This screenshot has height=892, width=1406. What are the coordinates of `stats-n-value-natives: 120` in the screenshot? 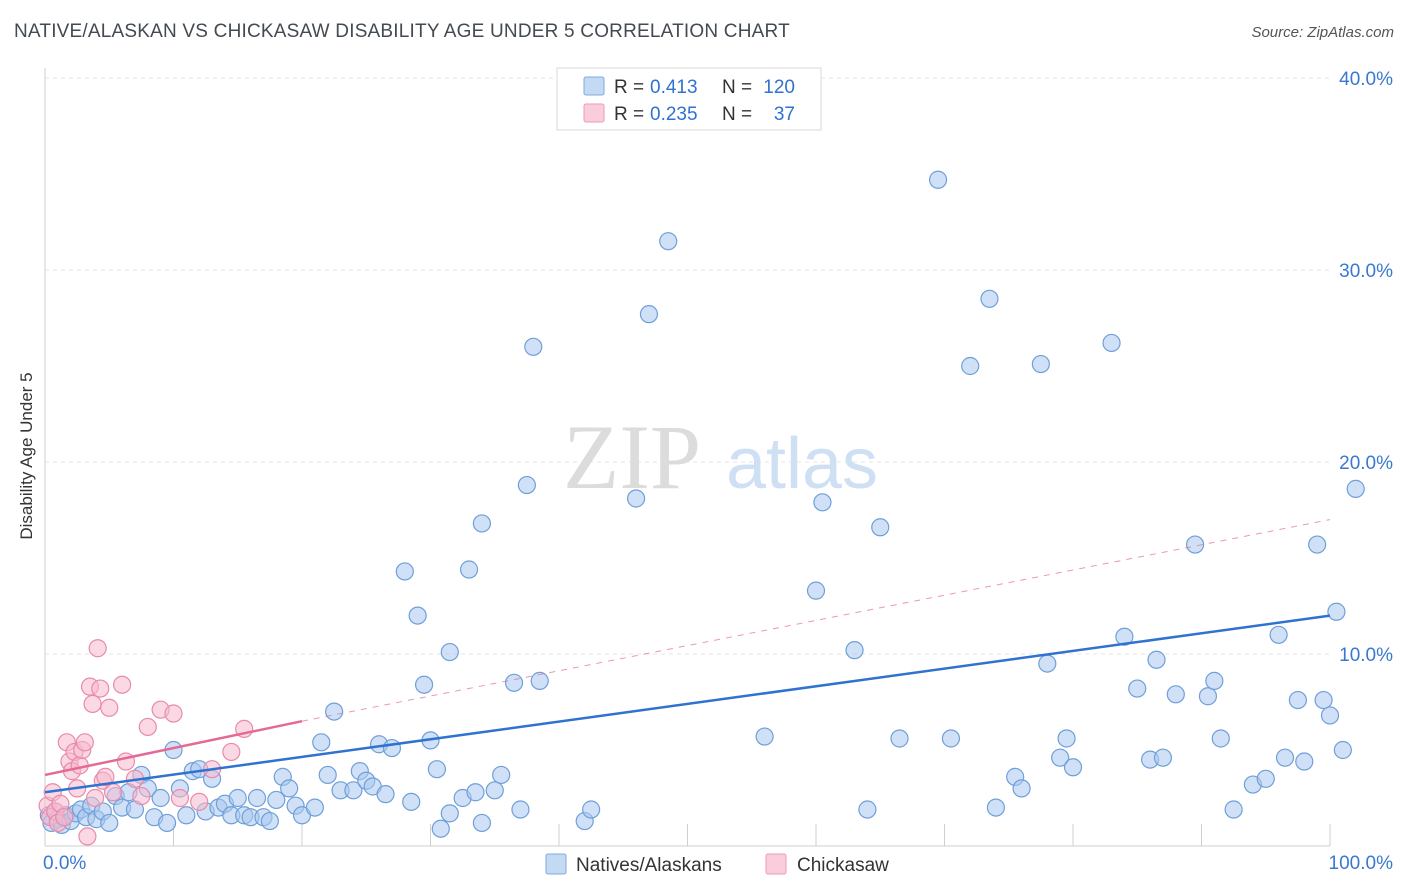 It's located at (779, 87).